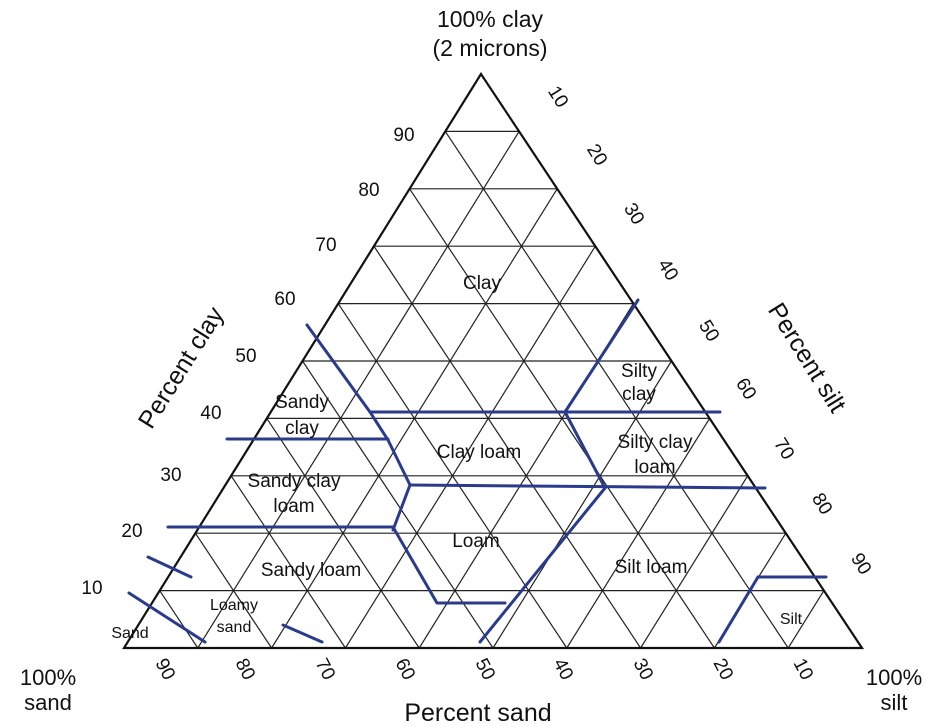 The width and height of the screenshot is (944, 727). What do you see at coordinates (234, 627) in the screenshot?
I see `class-label-loamy-sand: sand` at bounding box center [234, 627].